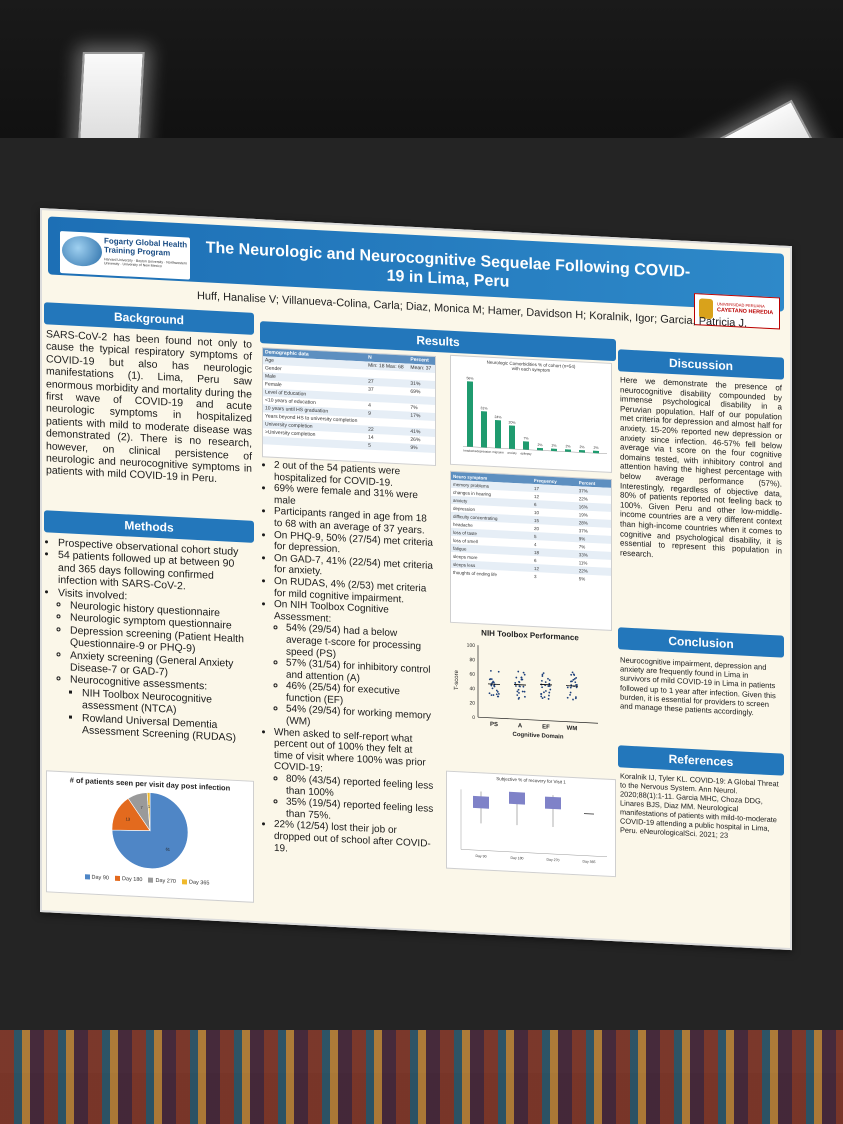  What do you see at coordinates (512, 453) in the screenshot?
I see `comorb-category-label: anxiety` at bounding box center [512, 453].